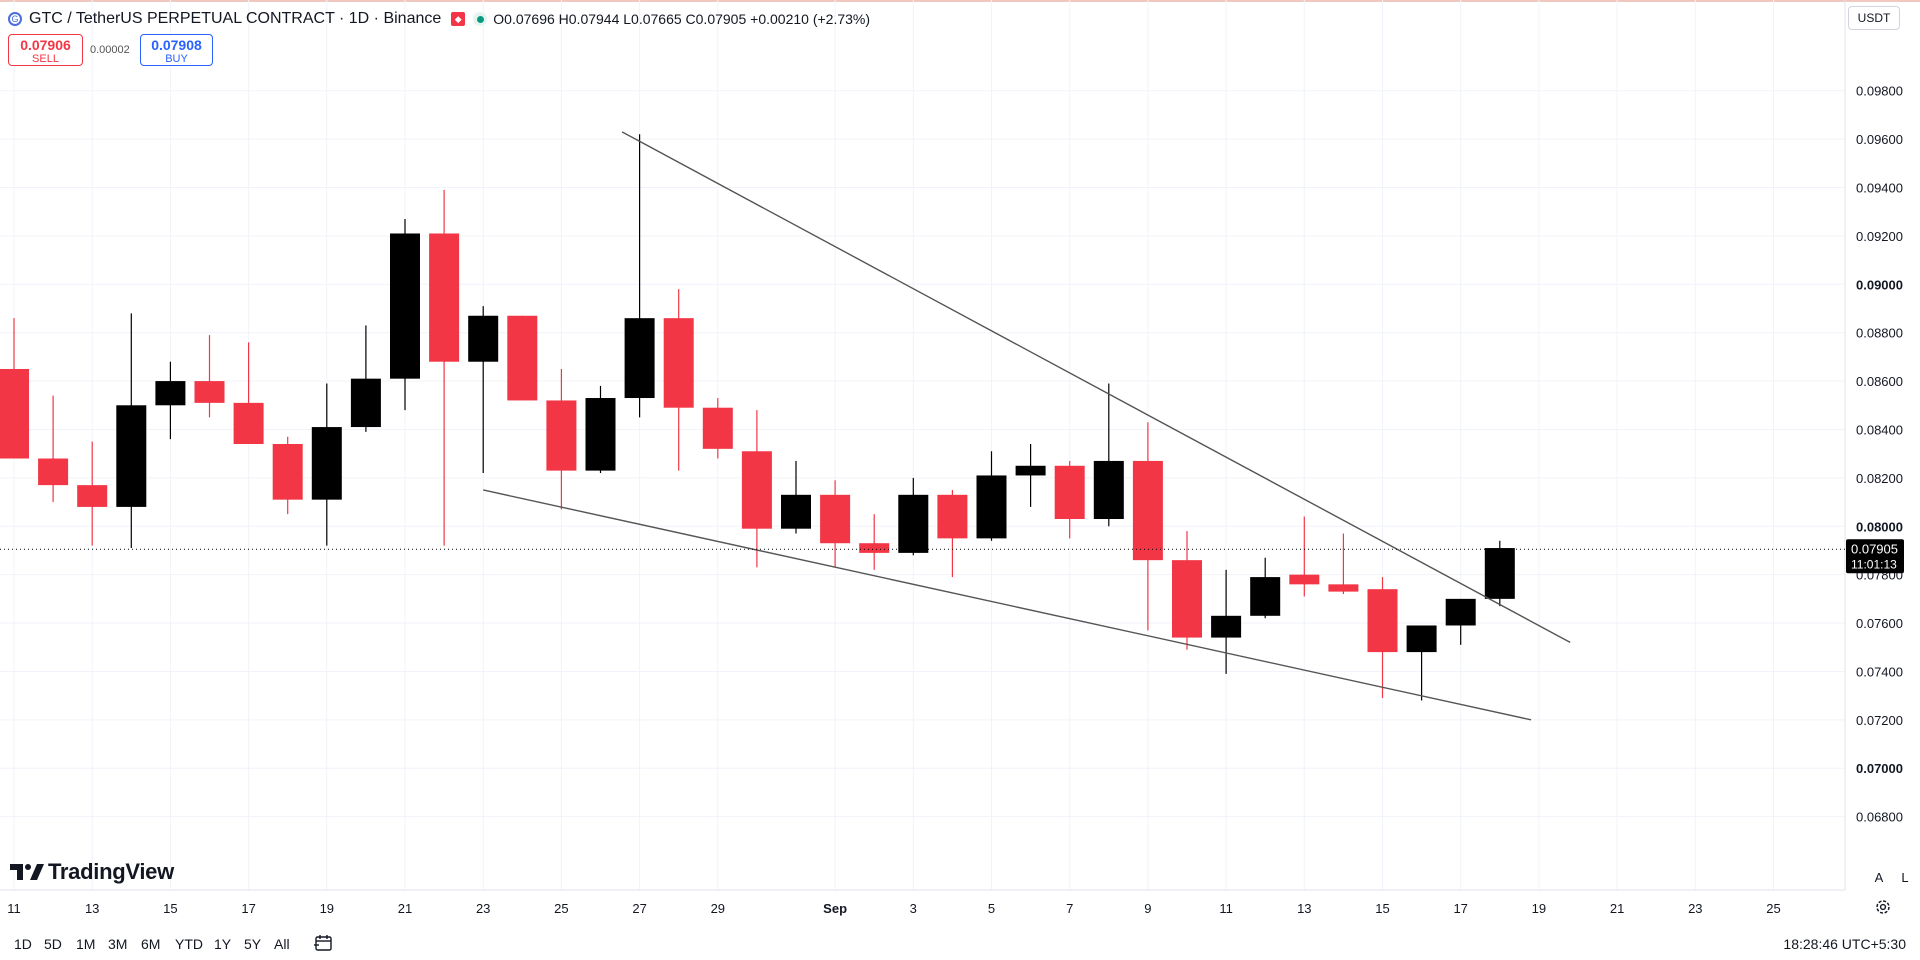  What do you see at coordinates (1874, 564) in the screenshot?
I see `bar-countdown-label: 11:01:13` at bounding box center [1874, 564].